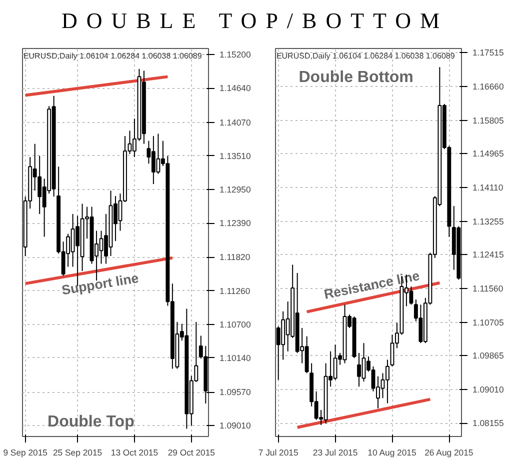 This screenshot has width=510, height=464. What do you see at coordinates (488, 255) in the screenshot?
I see `y-tick-label: 1.12415` at bounding box center [488, 255].